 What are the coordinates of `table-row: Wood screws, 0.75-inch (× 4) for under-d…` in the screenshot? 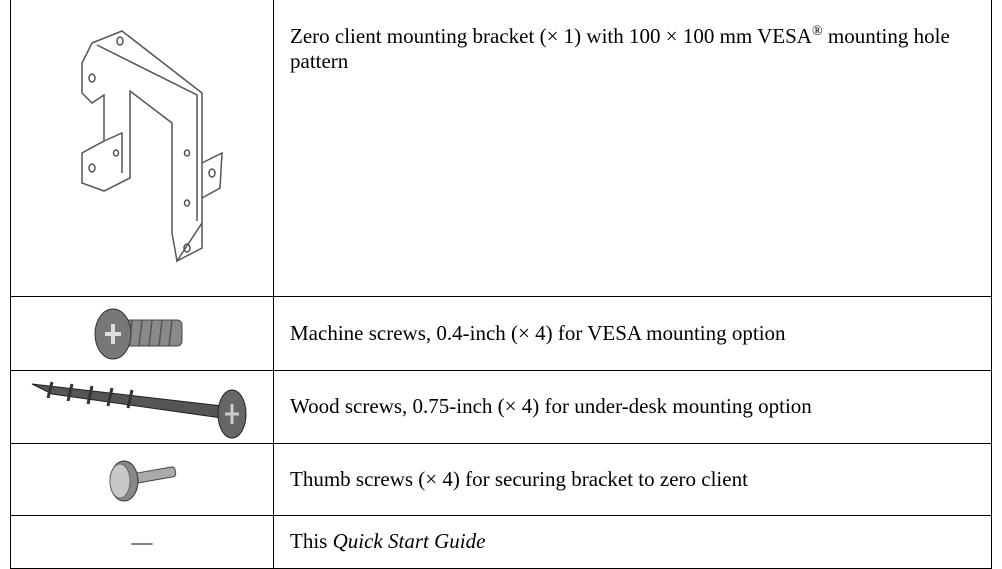 It's located at (501, 407).